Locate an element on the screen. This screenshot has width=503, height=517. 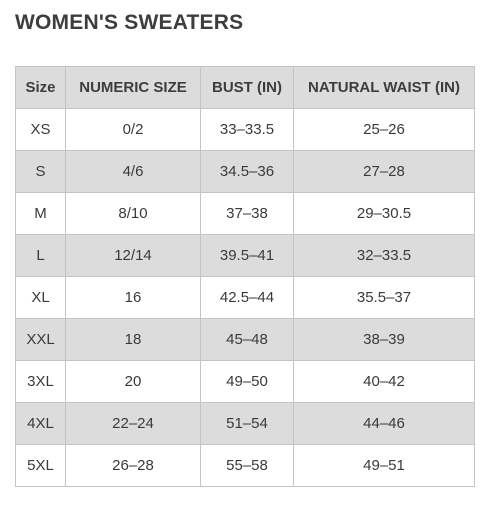
cell-natural-waist: 25–26 is located at coordinates (384, 129).